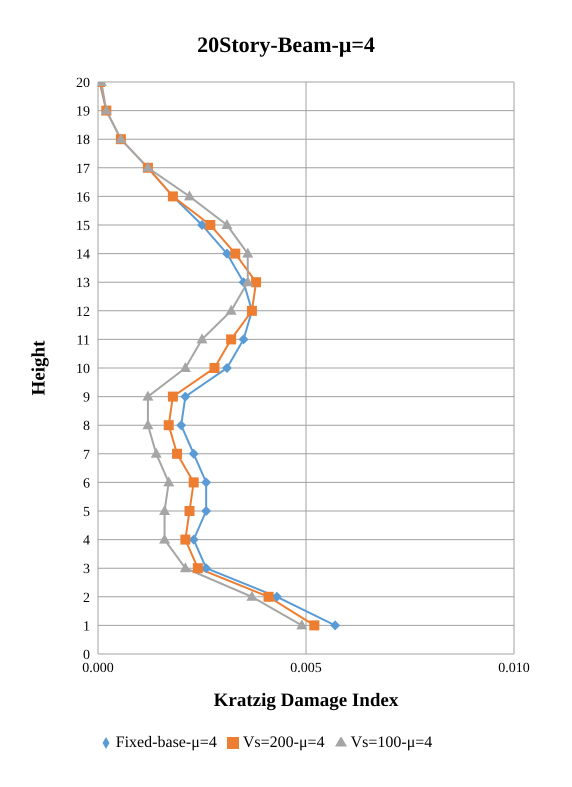  I want to click on x-tick-label: 0.000, so click(98, 668).